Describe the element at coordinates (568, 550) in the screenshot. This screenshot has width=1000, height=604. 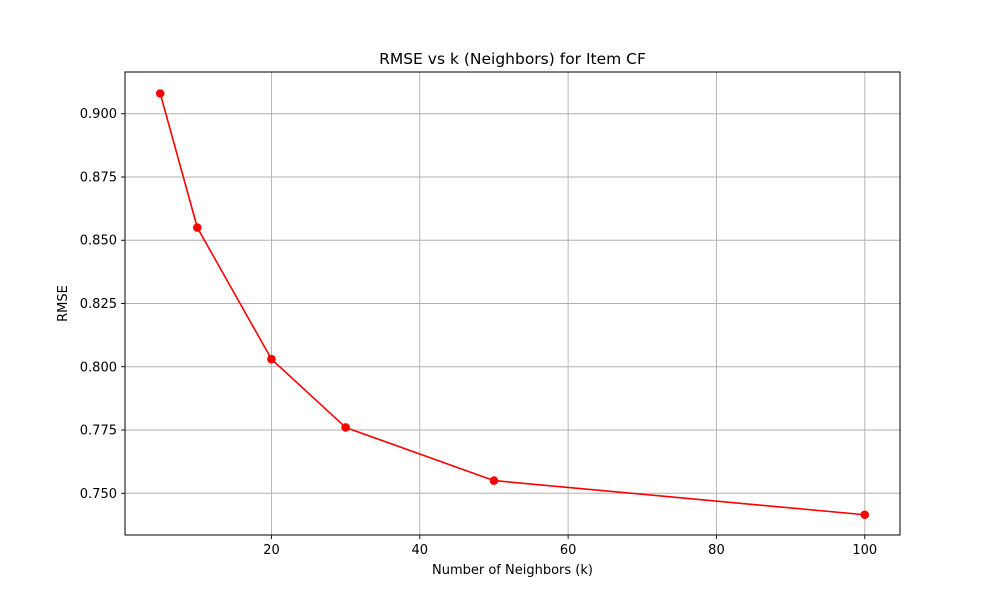
I see `x-tick-label: 60` at that location.